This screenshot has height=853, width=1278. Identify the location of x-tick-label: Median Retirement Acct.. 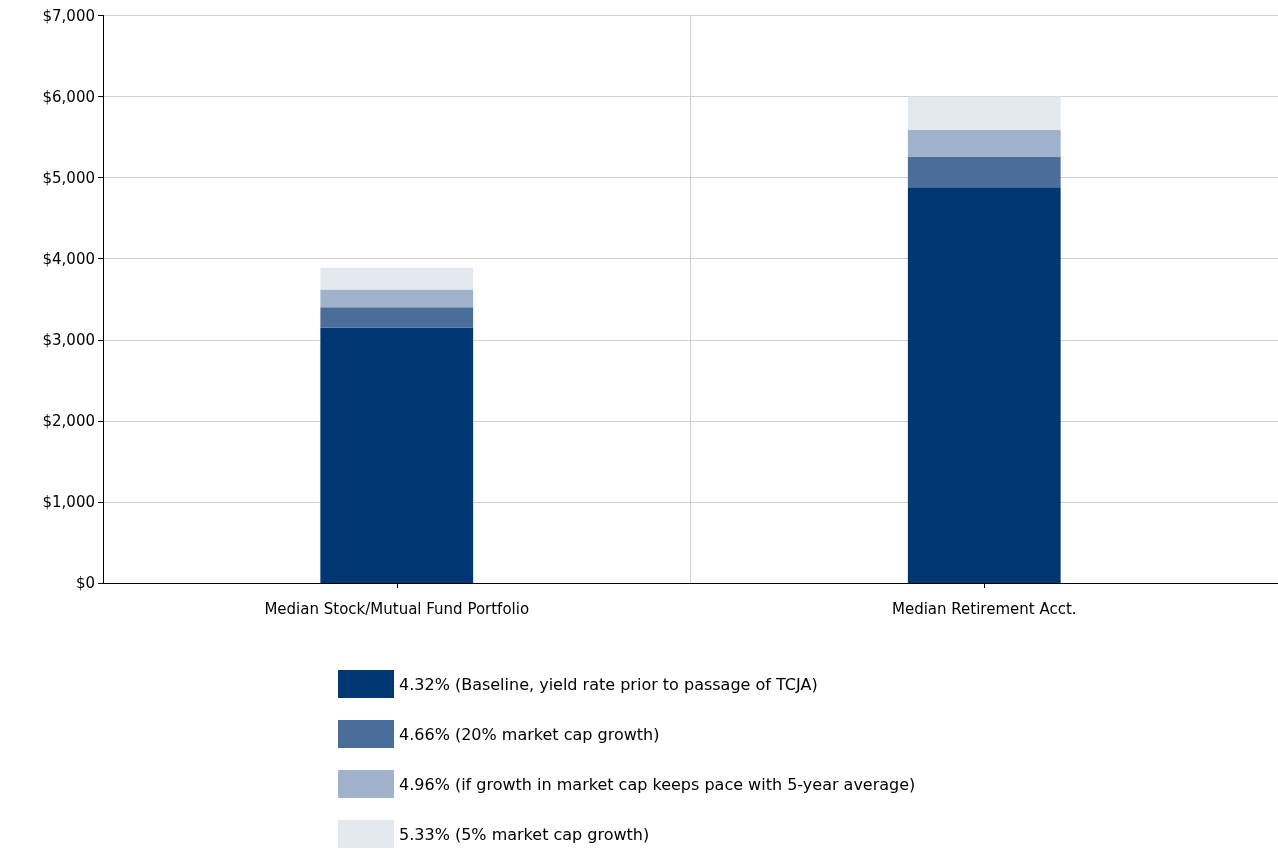
(984, 608).